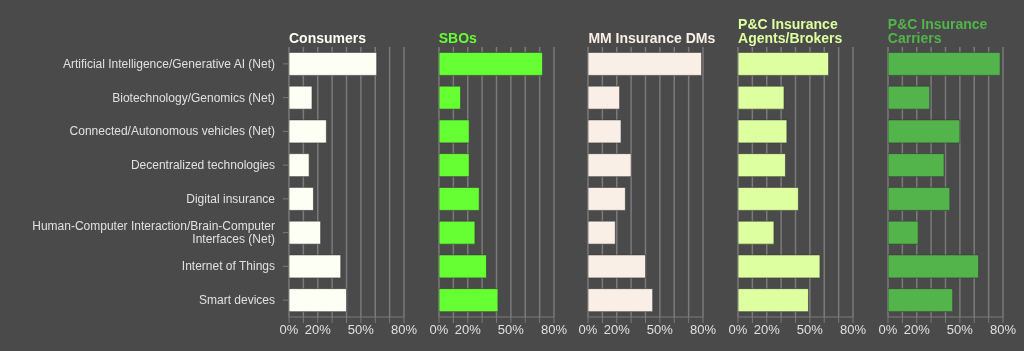 The image size is (1024, 351). I want to click on y-tick-label: Internet of Things, so click(228, 266).